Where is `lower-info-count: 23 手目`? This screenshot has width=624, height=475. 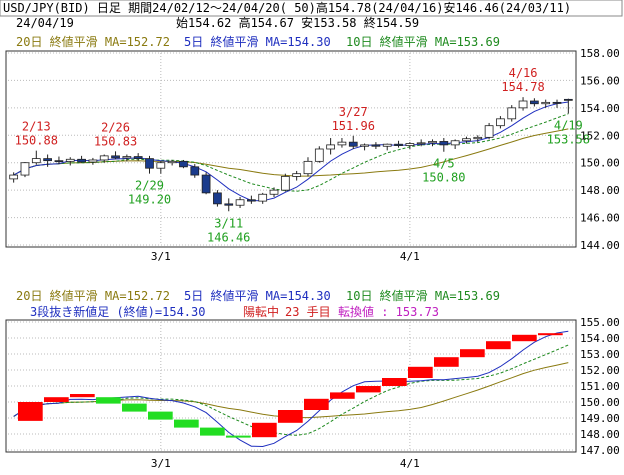
lower-info-count: 23 手目 is located at coordinates (308, 312).